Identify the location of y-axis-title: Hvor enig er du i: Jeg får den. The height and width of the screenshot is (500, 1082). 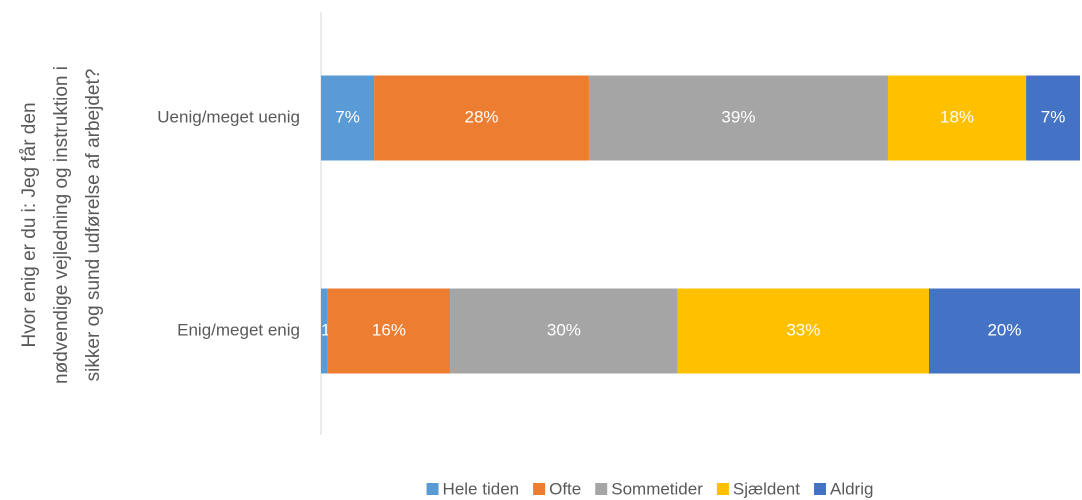
(29, 224).